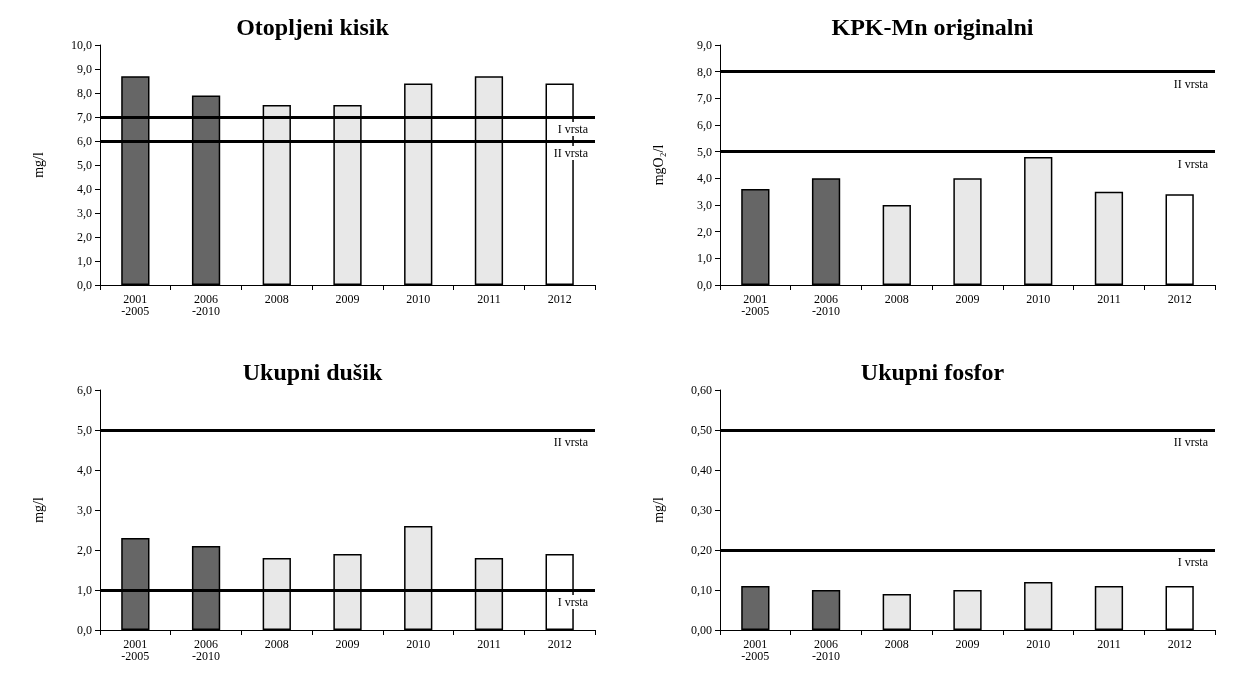 This screenshot has width=1245, height=691. What do you see at coordinates (701, 510) in the screenshot?
I see `y-tick-label: 0,30` at bounding box center [701, 510].